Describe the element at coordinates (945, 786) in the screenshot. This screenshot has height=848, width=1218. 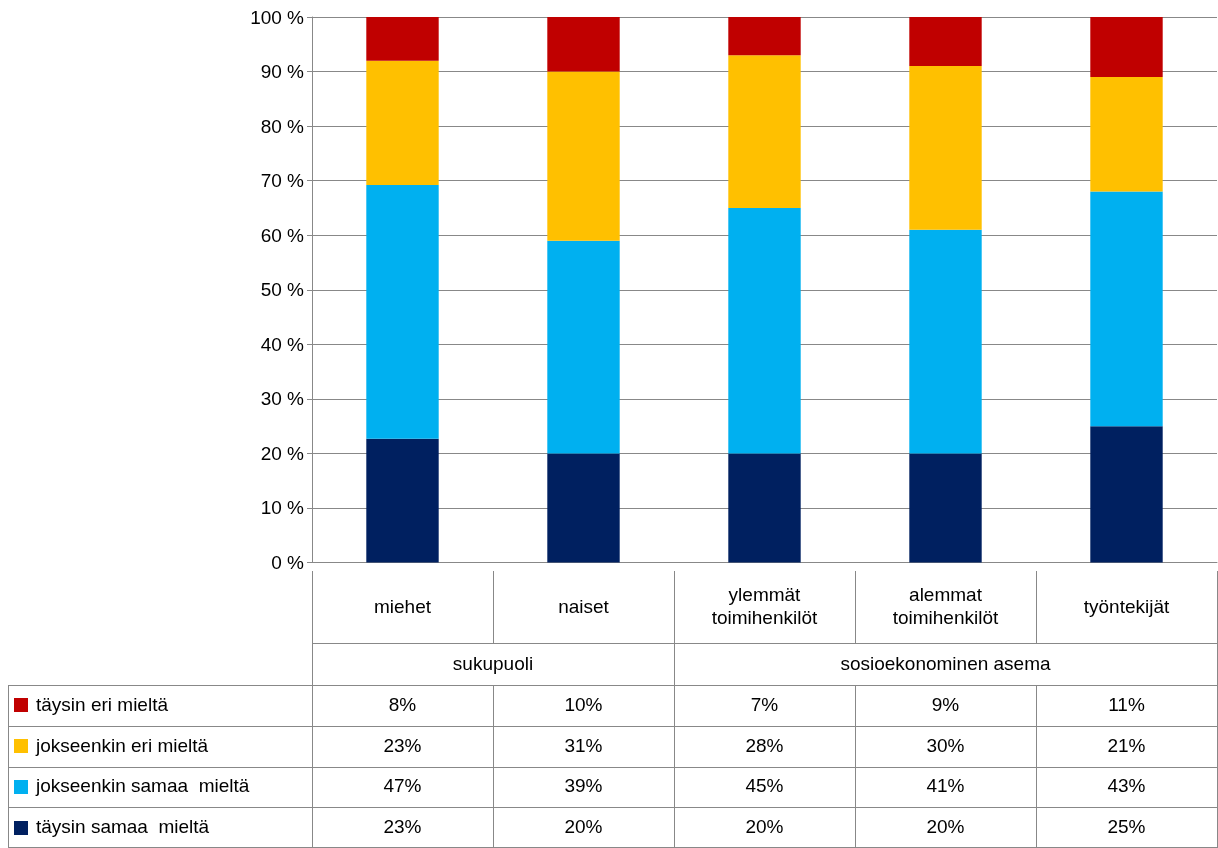
I see `data-label: 41%` at that location.